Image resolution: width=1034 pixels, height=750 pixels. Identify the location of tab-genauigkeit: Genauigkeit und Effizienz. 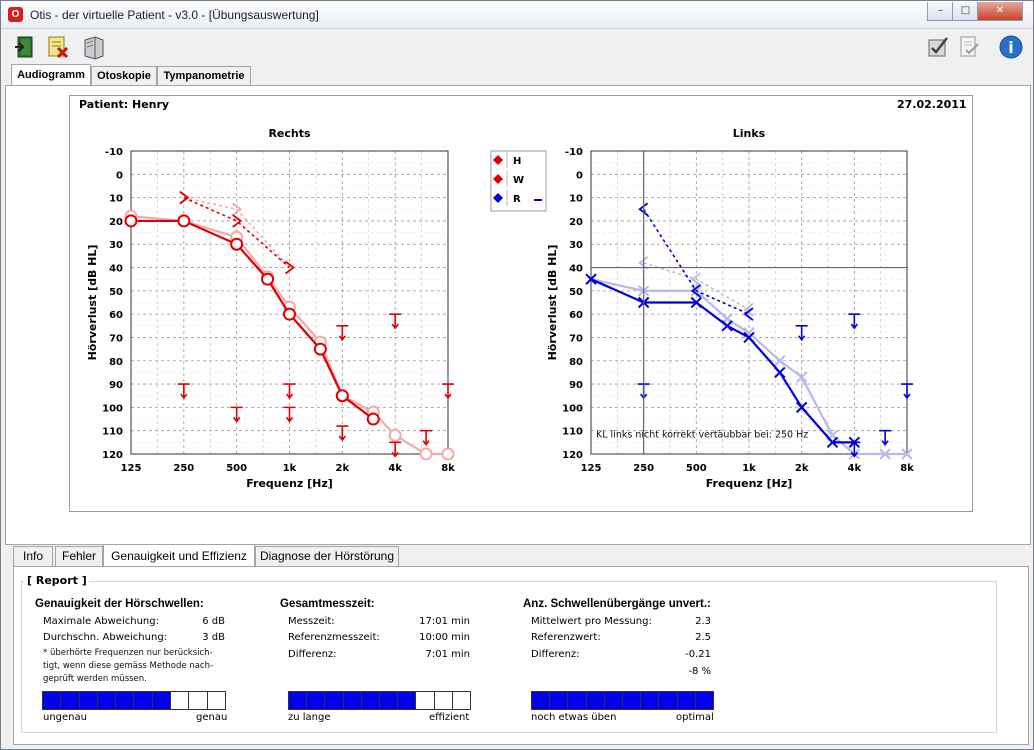
(179, 555).